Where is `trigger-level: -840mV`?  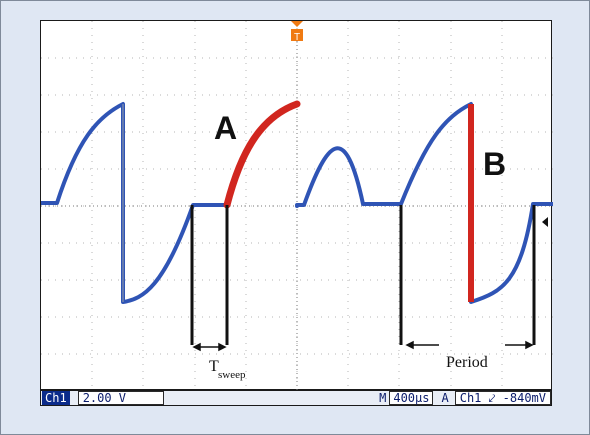
trigger-level: -840mV is located at coordinates (524, 398).